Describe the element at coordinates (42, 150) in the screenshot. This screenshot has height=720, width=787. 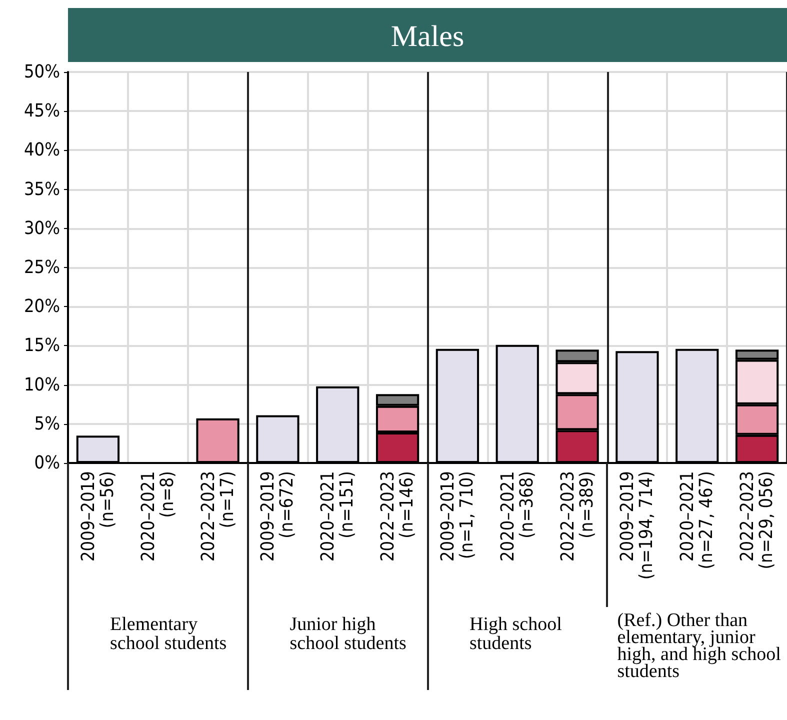
I see `y-tick-label: 40%` at that location.